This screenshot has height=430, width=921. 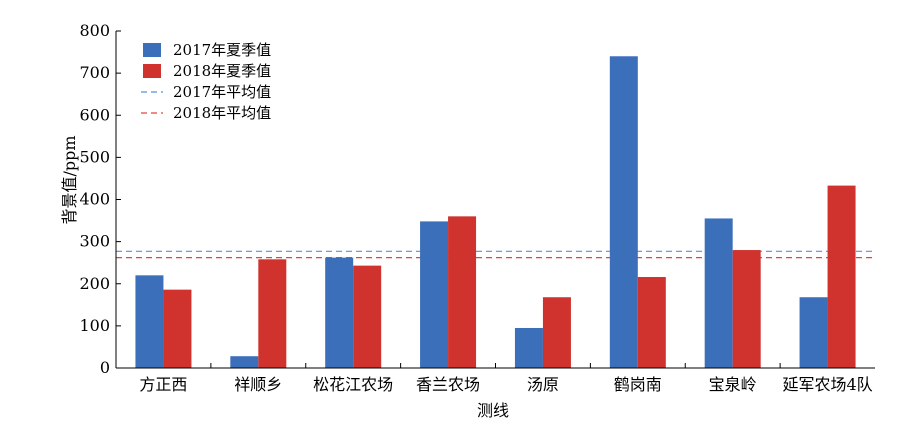 What do you see at coordinates (94, 114) in the screenshot?
I see `y-tick-label: 600` at bounding box center [94, 114].